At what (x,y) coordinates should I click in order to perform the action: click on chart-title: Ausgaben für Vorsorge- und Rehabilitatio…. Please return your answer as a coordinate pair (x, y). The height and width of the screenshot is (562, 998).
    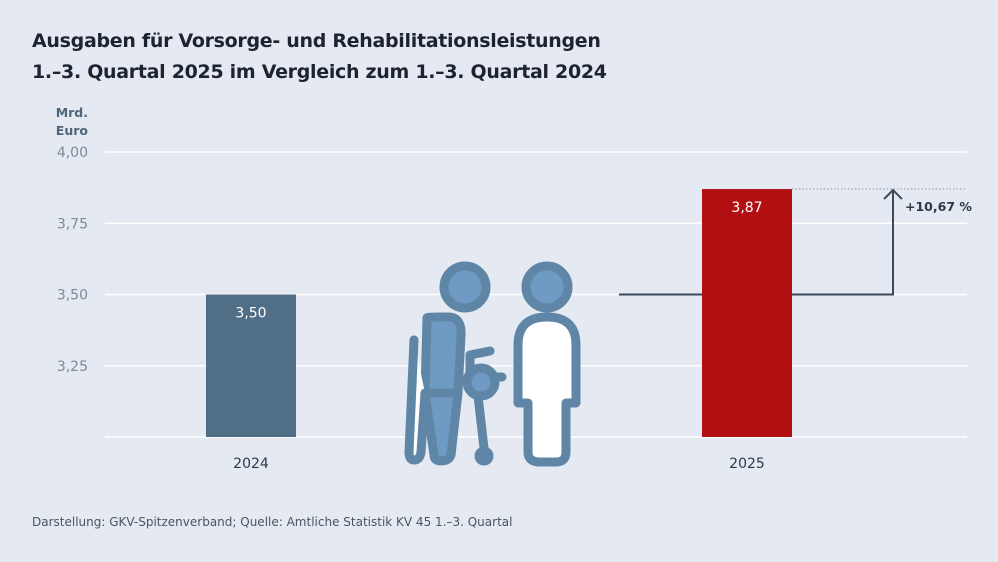
    Looking at the image, I should click on (319, 57).